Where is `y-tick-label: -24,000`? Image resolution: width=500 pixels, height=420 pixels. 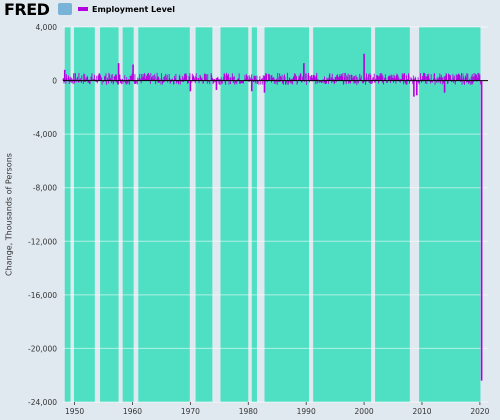 y-tick-label: -24,000 is located at coordinates (42, 402).